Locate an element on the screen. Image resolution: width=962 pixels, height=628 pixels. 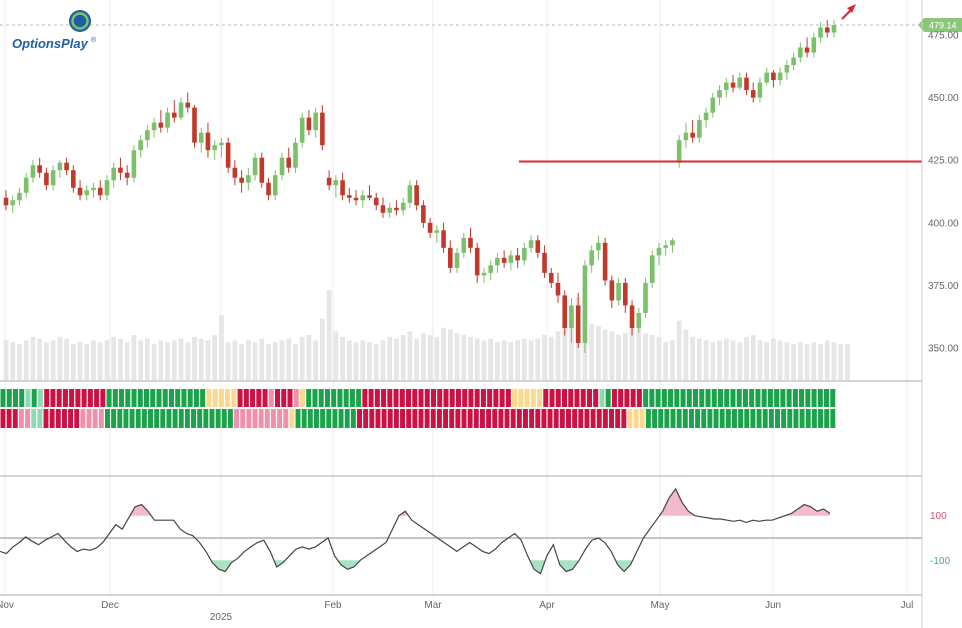
price-tick-label: 350.00 is located at coordinates (943, 349).